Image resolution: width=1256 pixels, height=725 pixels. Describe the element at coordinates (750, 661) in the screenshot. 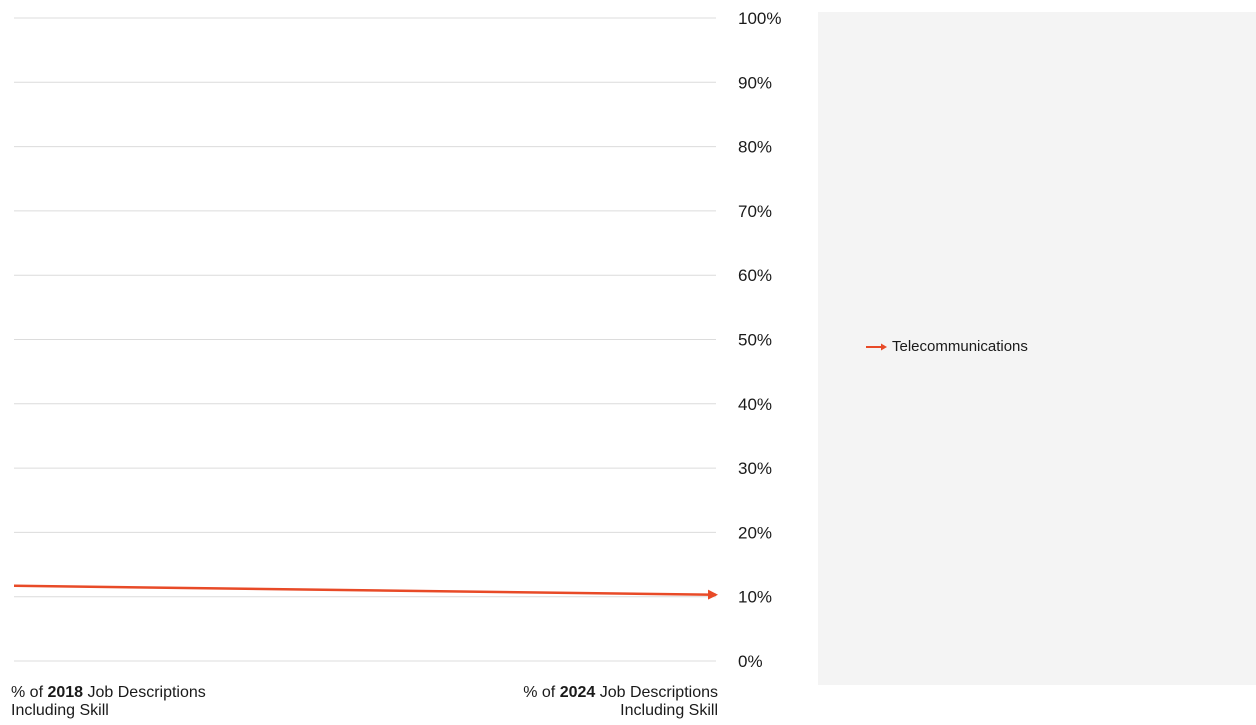

I see `y-tick-label: 0%` at that location.